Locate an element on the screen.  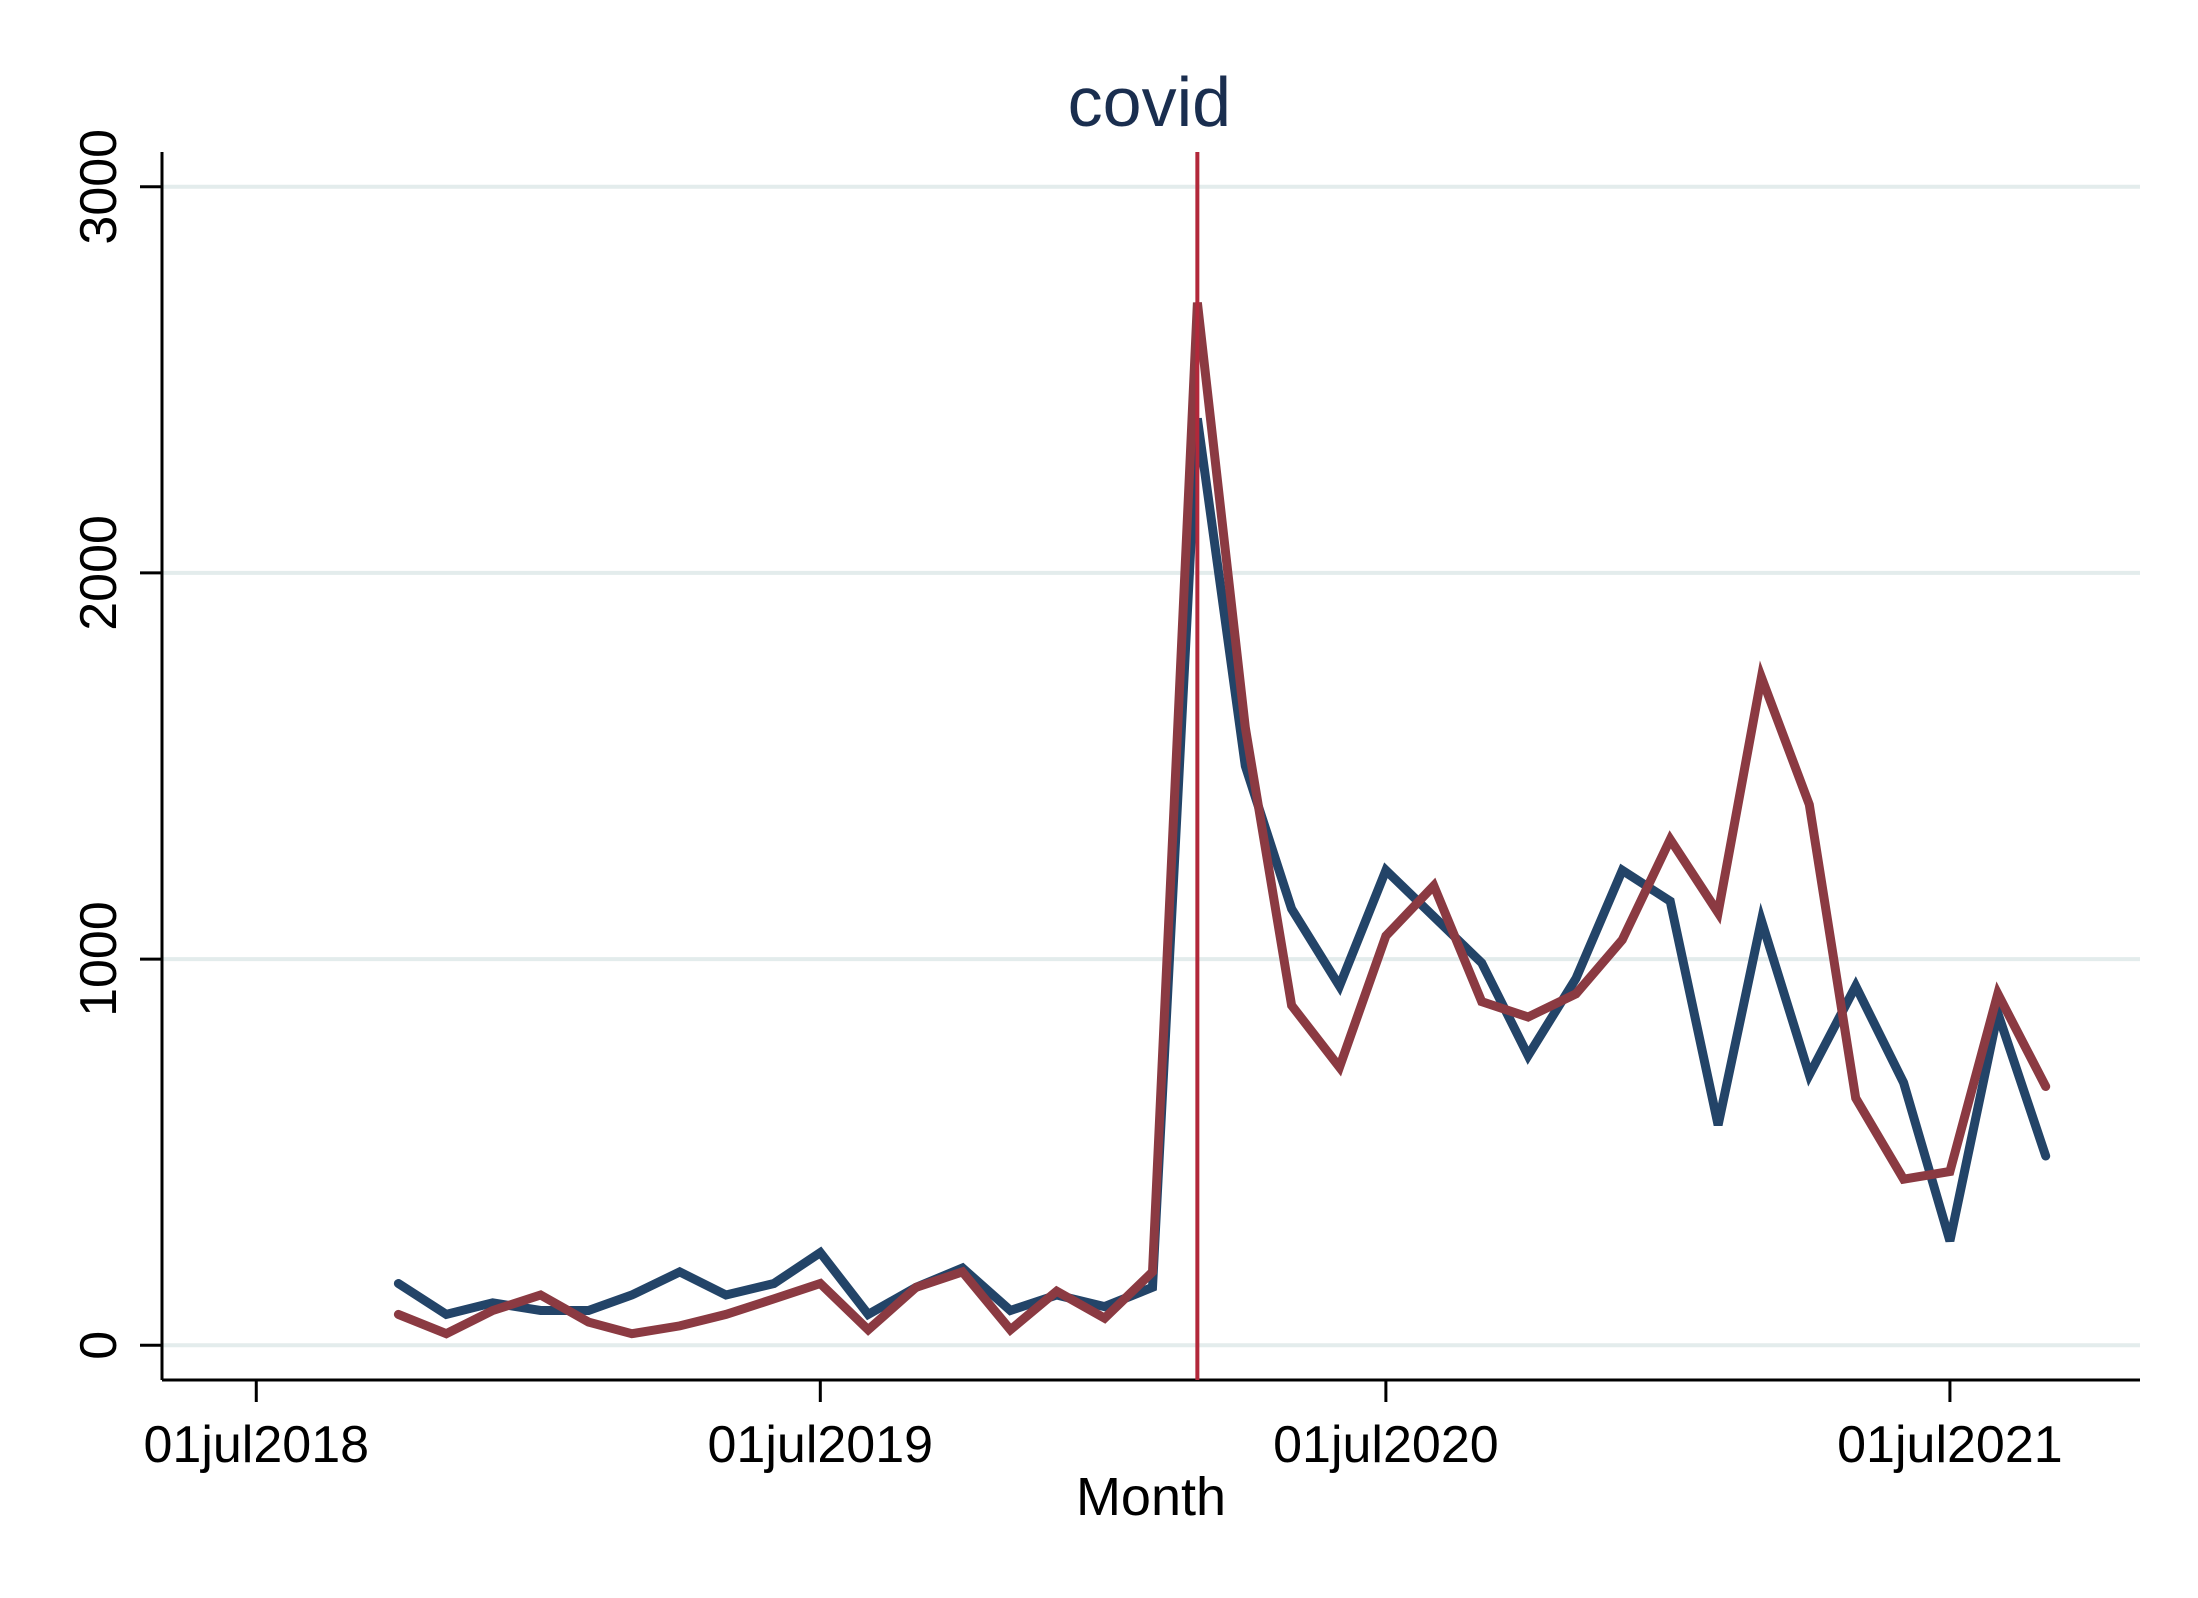
x-tick-label-1: 01jul2019 is located at coordinates (821, 1445).